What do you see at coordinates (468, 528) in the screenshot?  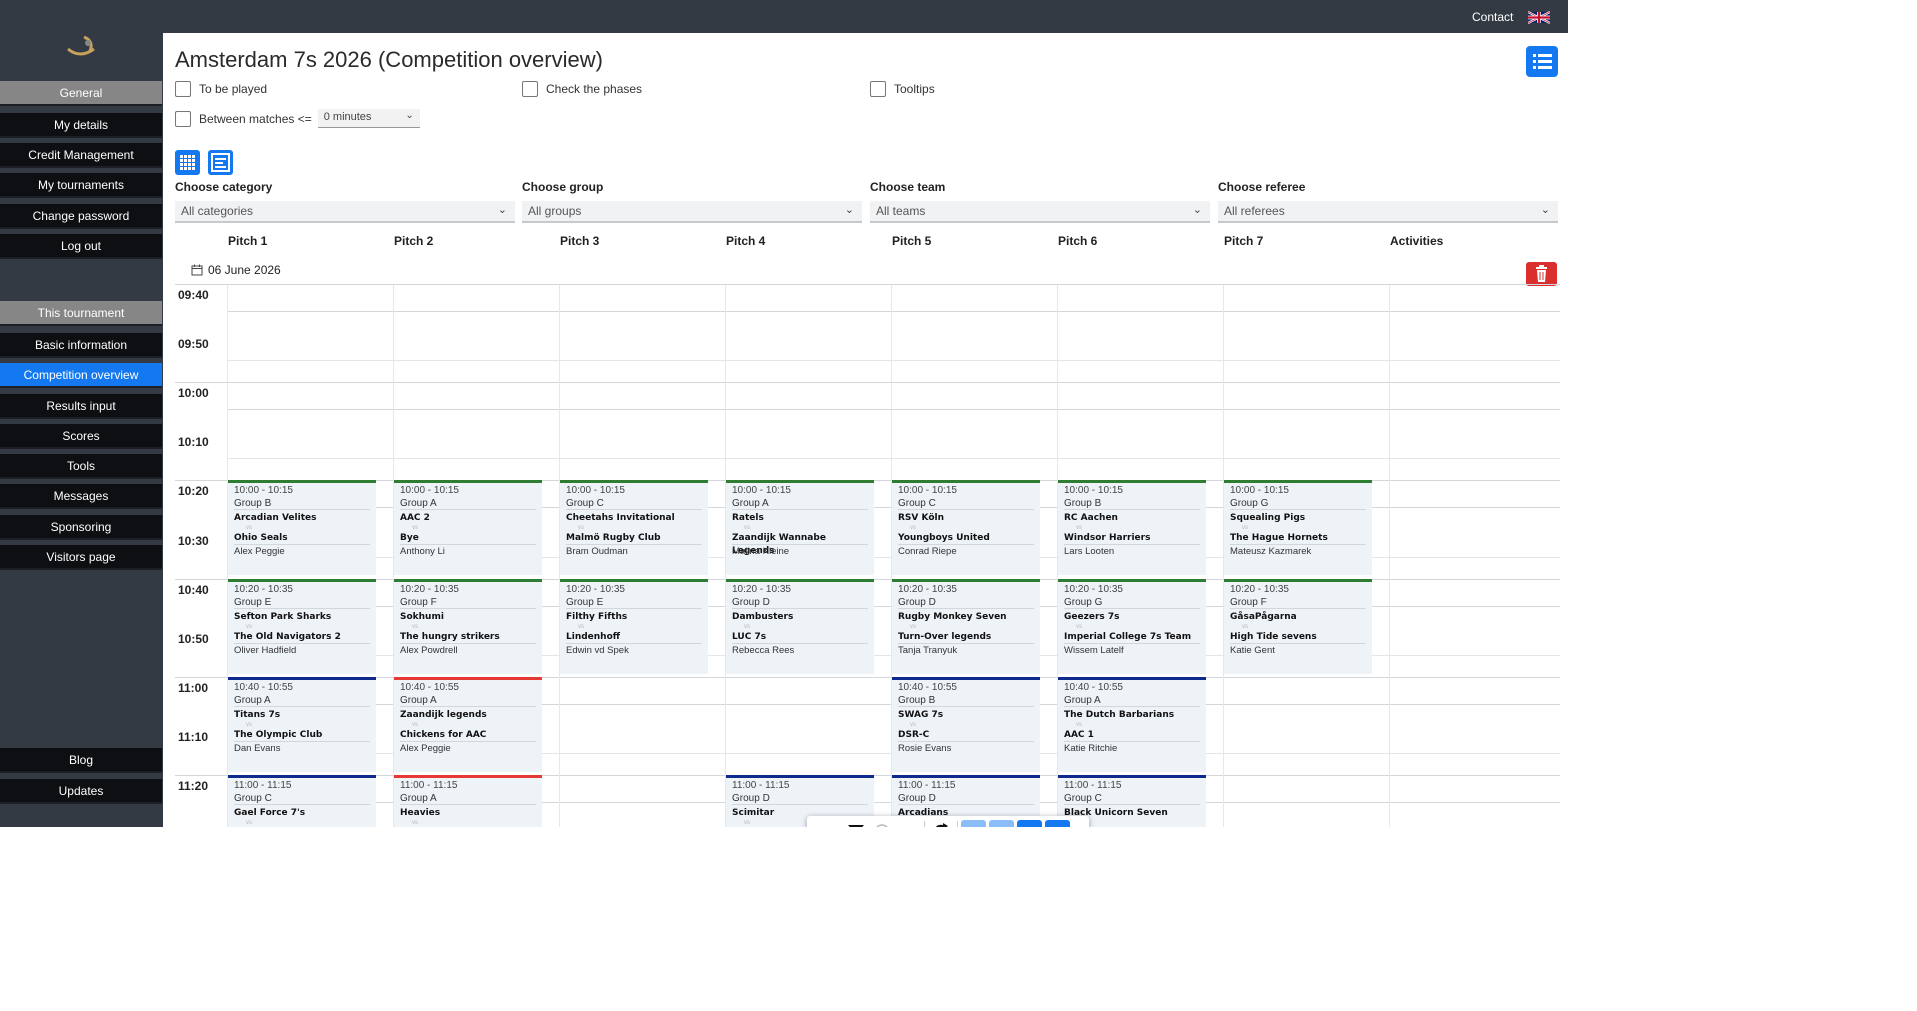 I see `match-card: 10:00 - 10:15 Group A AAC 2 vs Bye Anthony Li` at bounding box center [468, 528].